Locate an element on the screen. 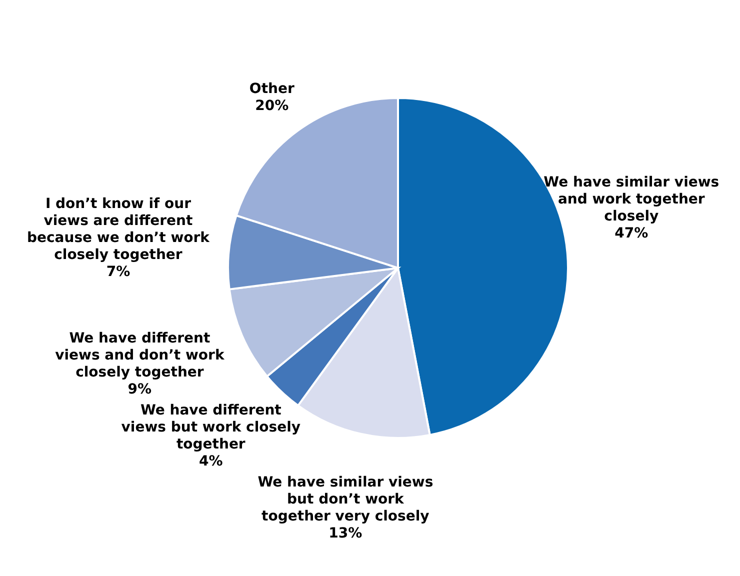 Image resolution: width=740 pixels, height=576 pixels. slice-label: I don’t know if our views are different because we don’t work closely together is located at coordinates (118, 230).